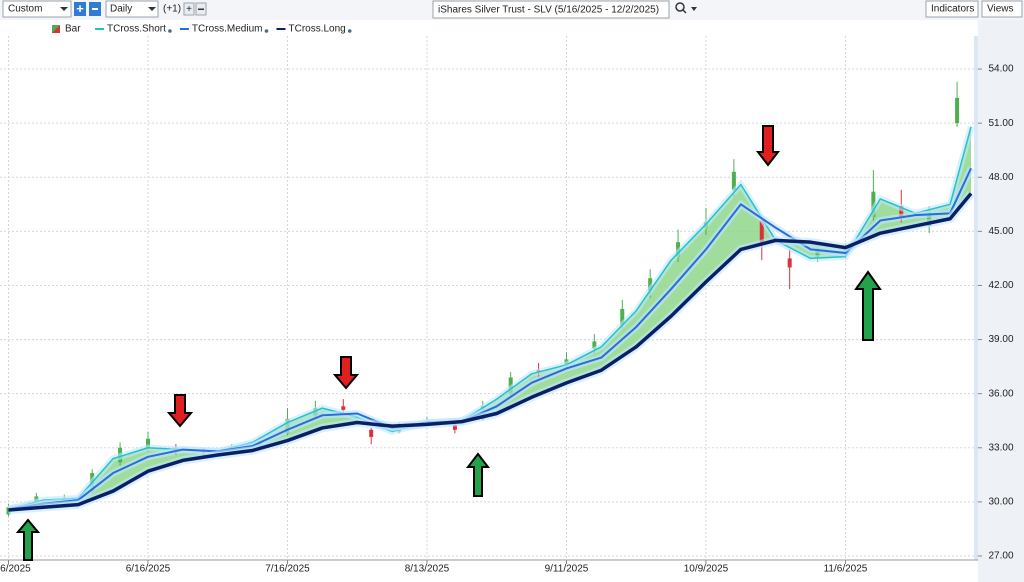 The width and height of the screenshot is (1024, 582). Describe the element at coordinates (1000, 447) in the screenshot. I see `y-tick-label: 33.00` at that location.